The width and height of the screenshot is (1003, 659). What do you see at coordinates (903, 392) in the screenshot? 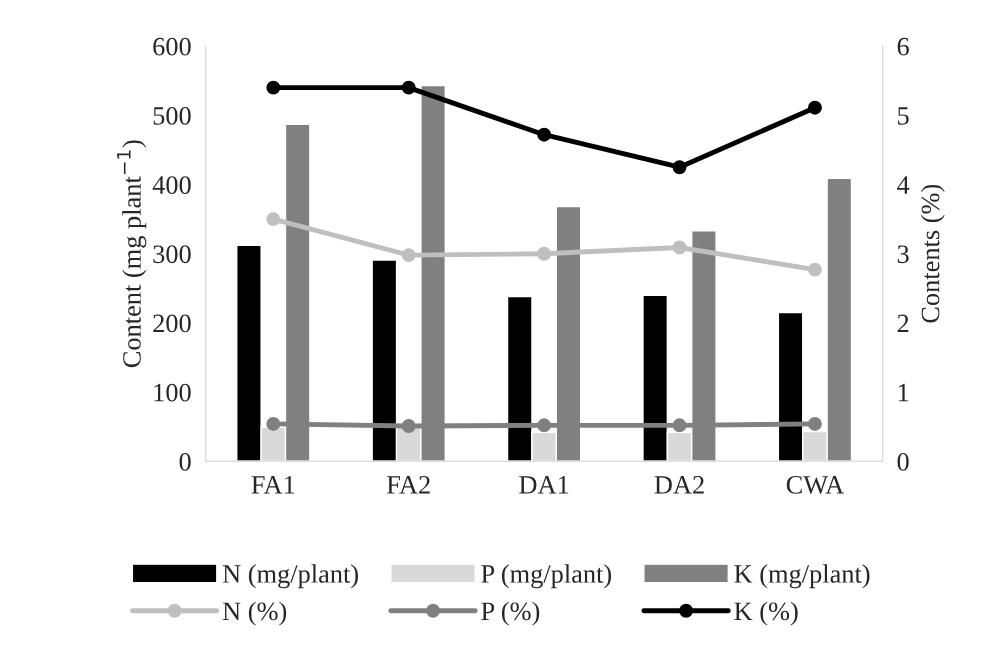
I see `y2-tick-label: 1` at bounding box center [903, 392].